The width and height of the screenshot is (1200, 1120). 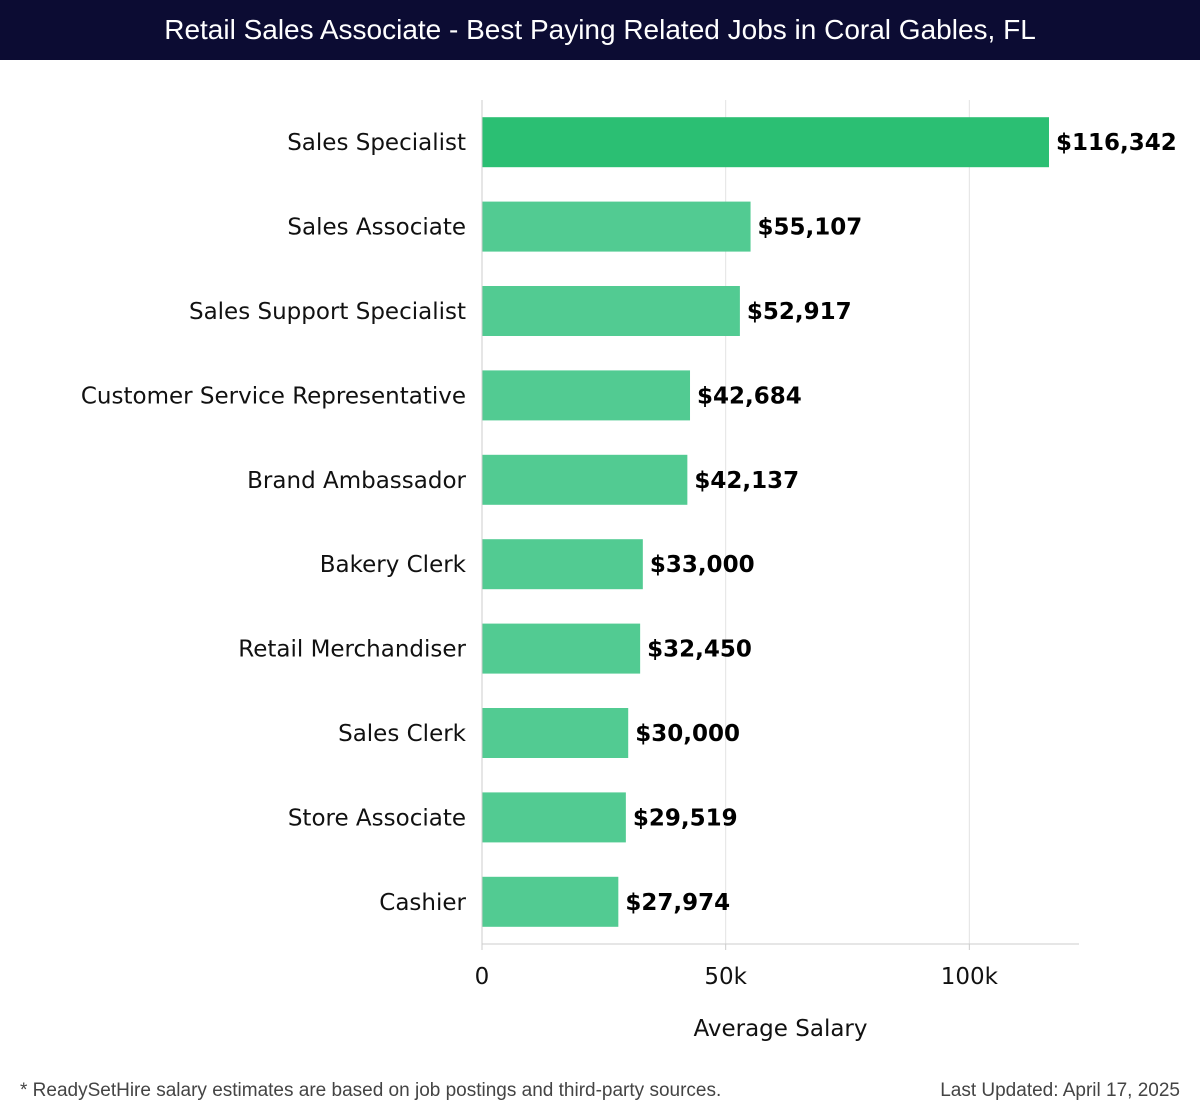 I want to click on category-label: Sales Associate, so click(x=376, y=228).